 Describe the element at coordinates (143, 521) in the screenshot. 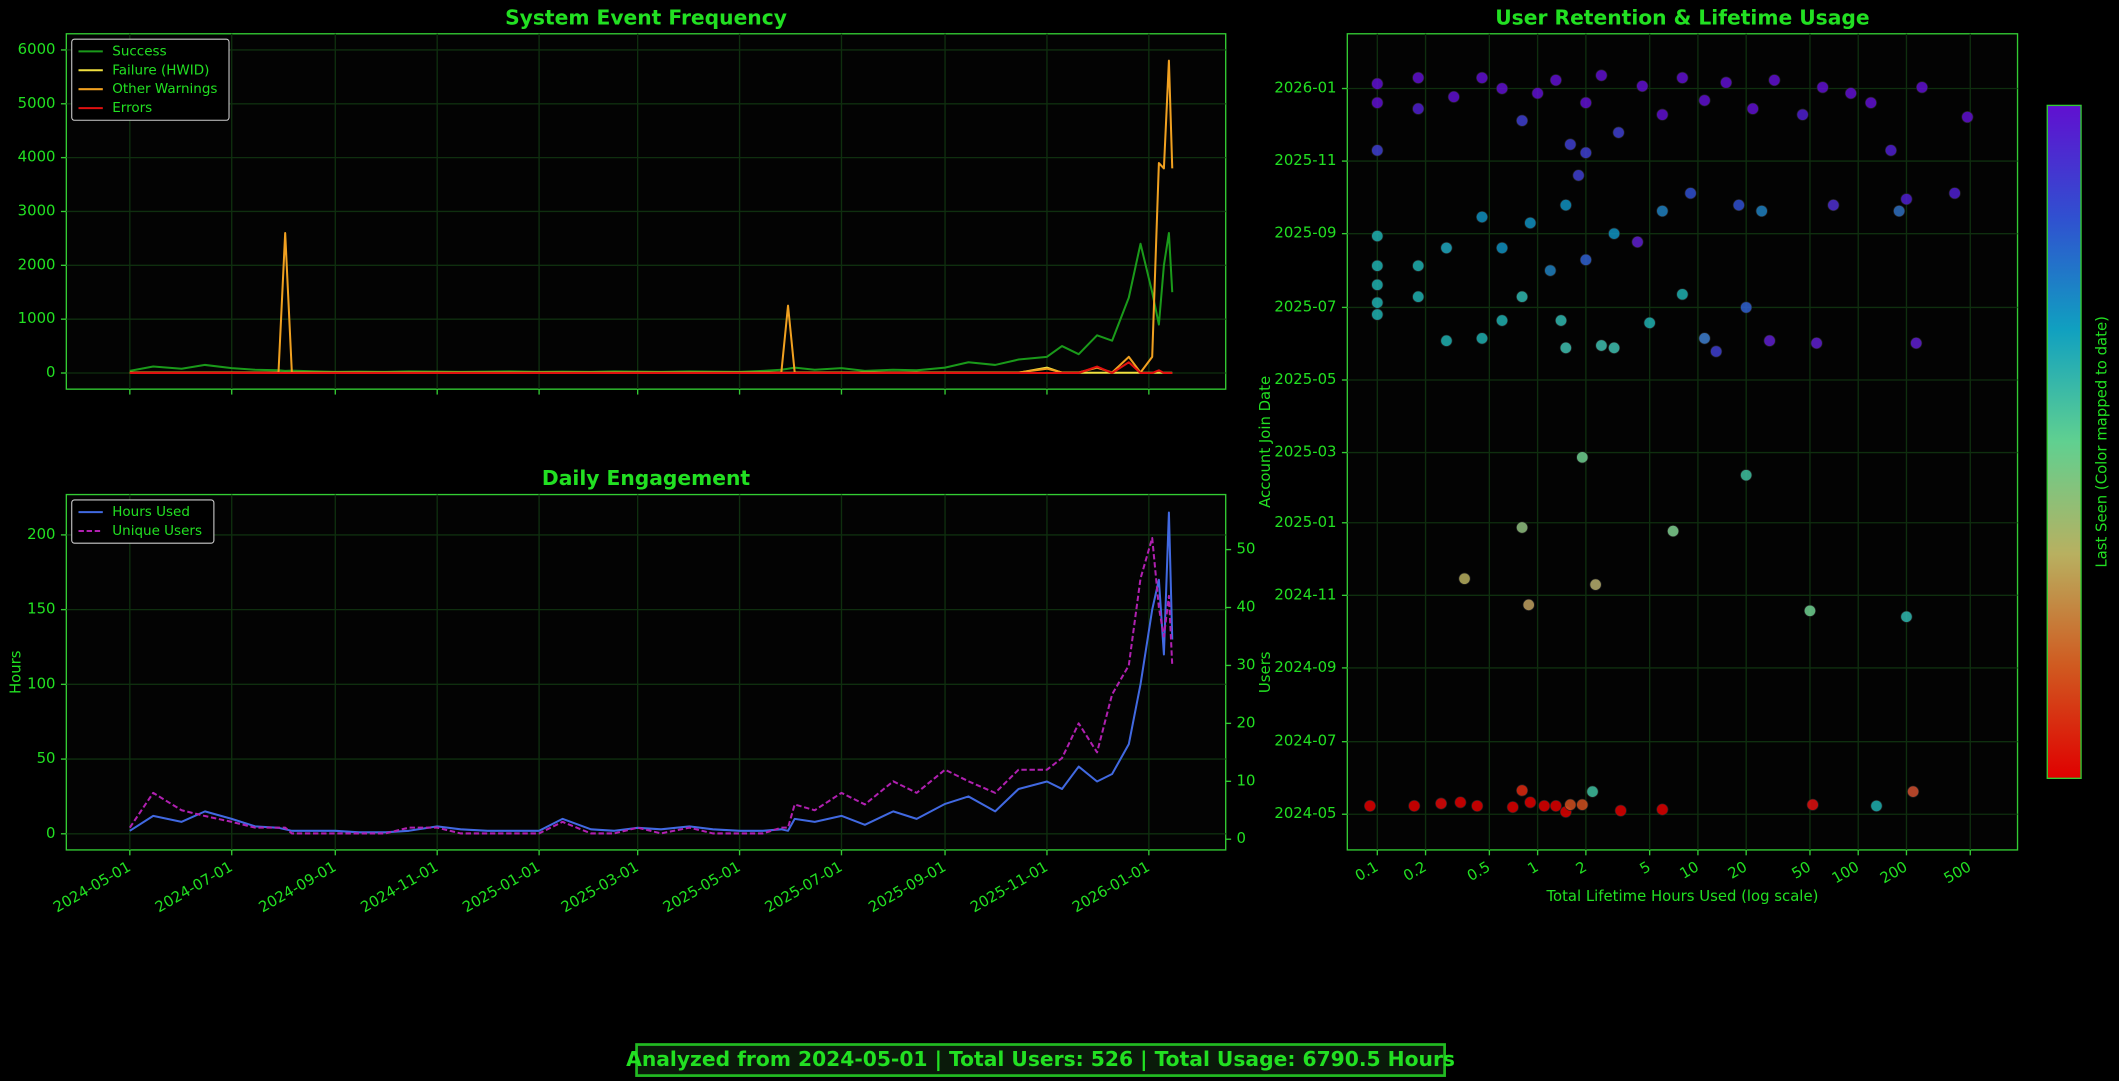

I see `legend-box` at that location.